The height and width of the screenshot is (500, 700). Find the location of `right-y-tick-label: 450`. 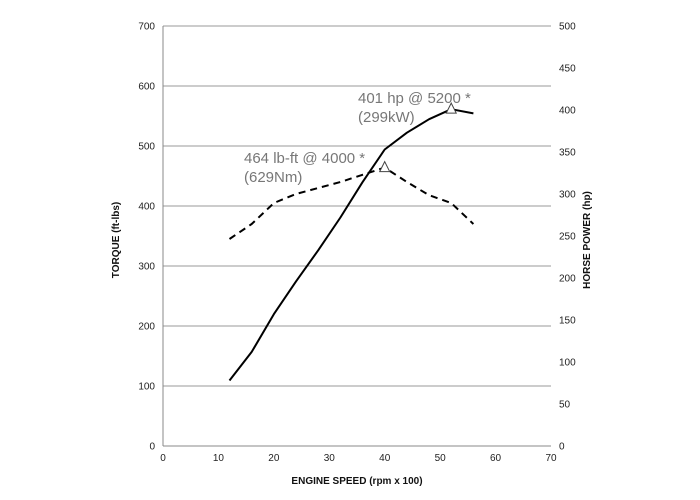

right-y-tick-label: 450 is located at coordinates (567, 69).